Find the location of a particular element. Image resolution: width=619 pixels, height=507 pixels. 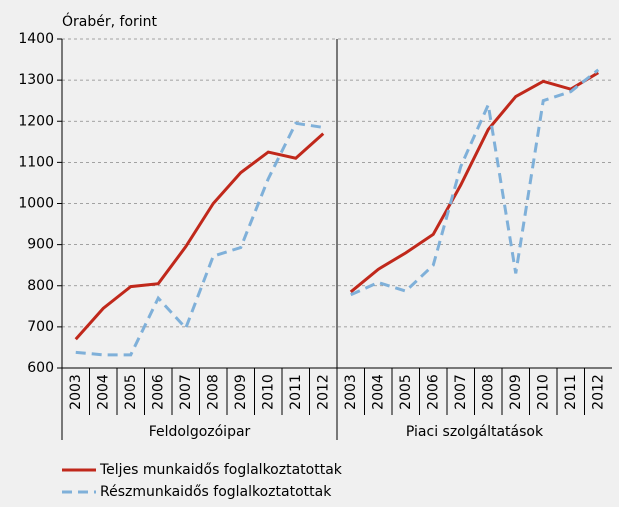

group-label: Piaci szolgáltatások is located at coordinates (475, 432).